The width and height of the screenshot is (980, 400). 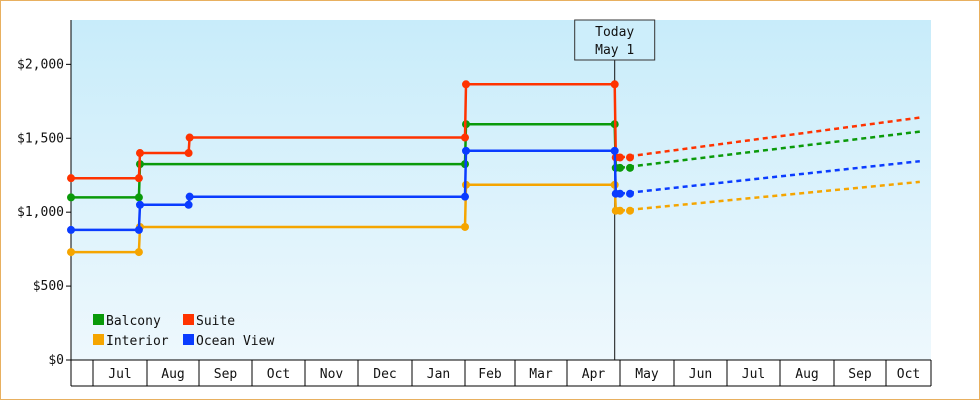 I want to click on today-label-box, so click(x=615, y=40).